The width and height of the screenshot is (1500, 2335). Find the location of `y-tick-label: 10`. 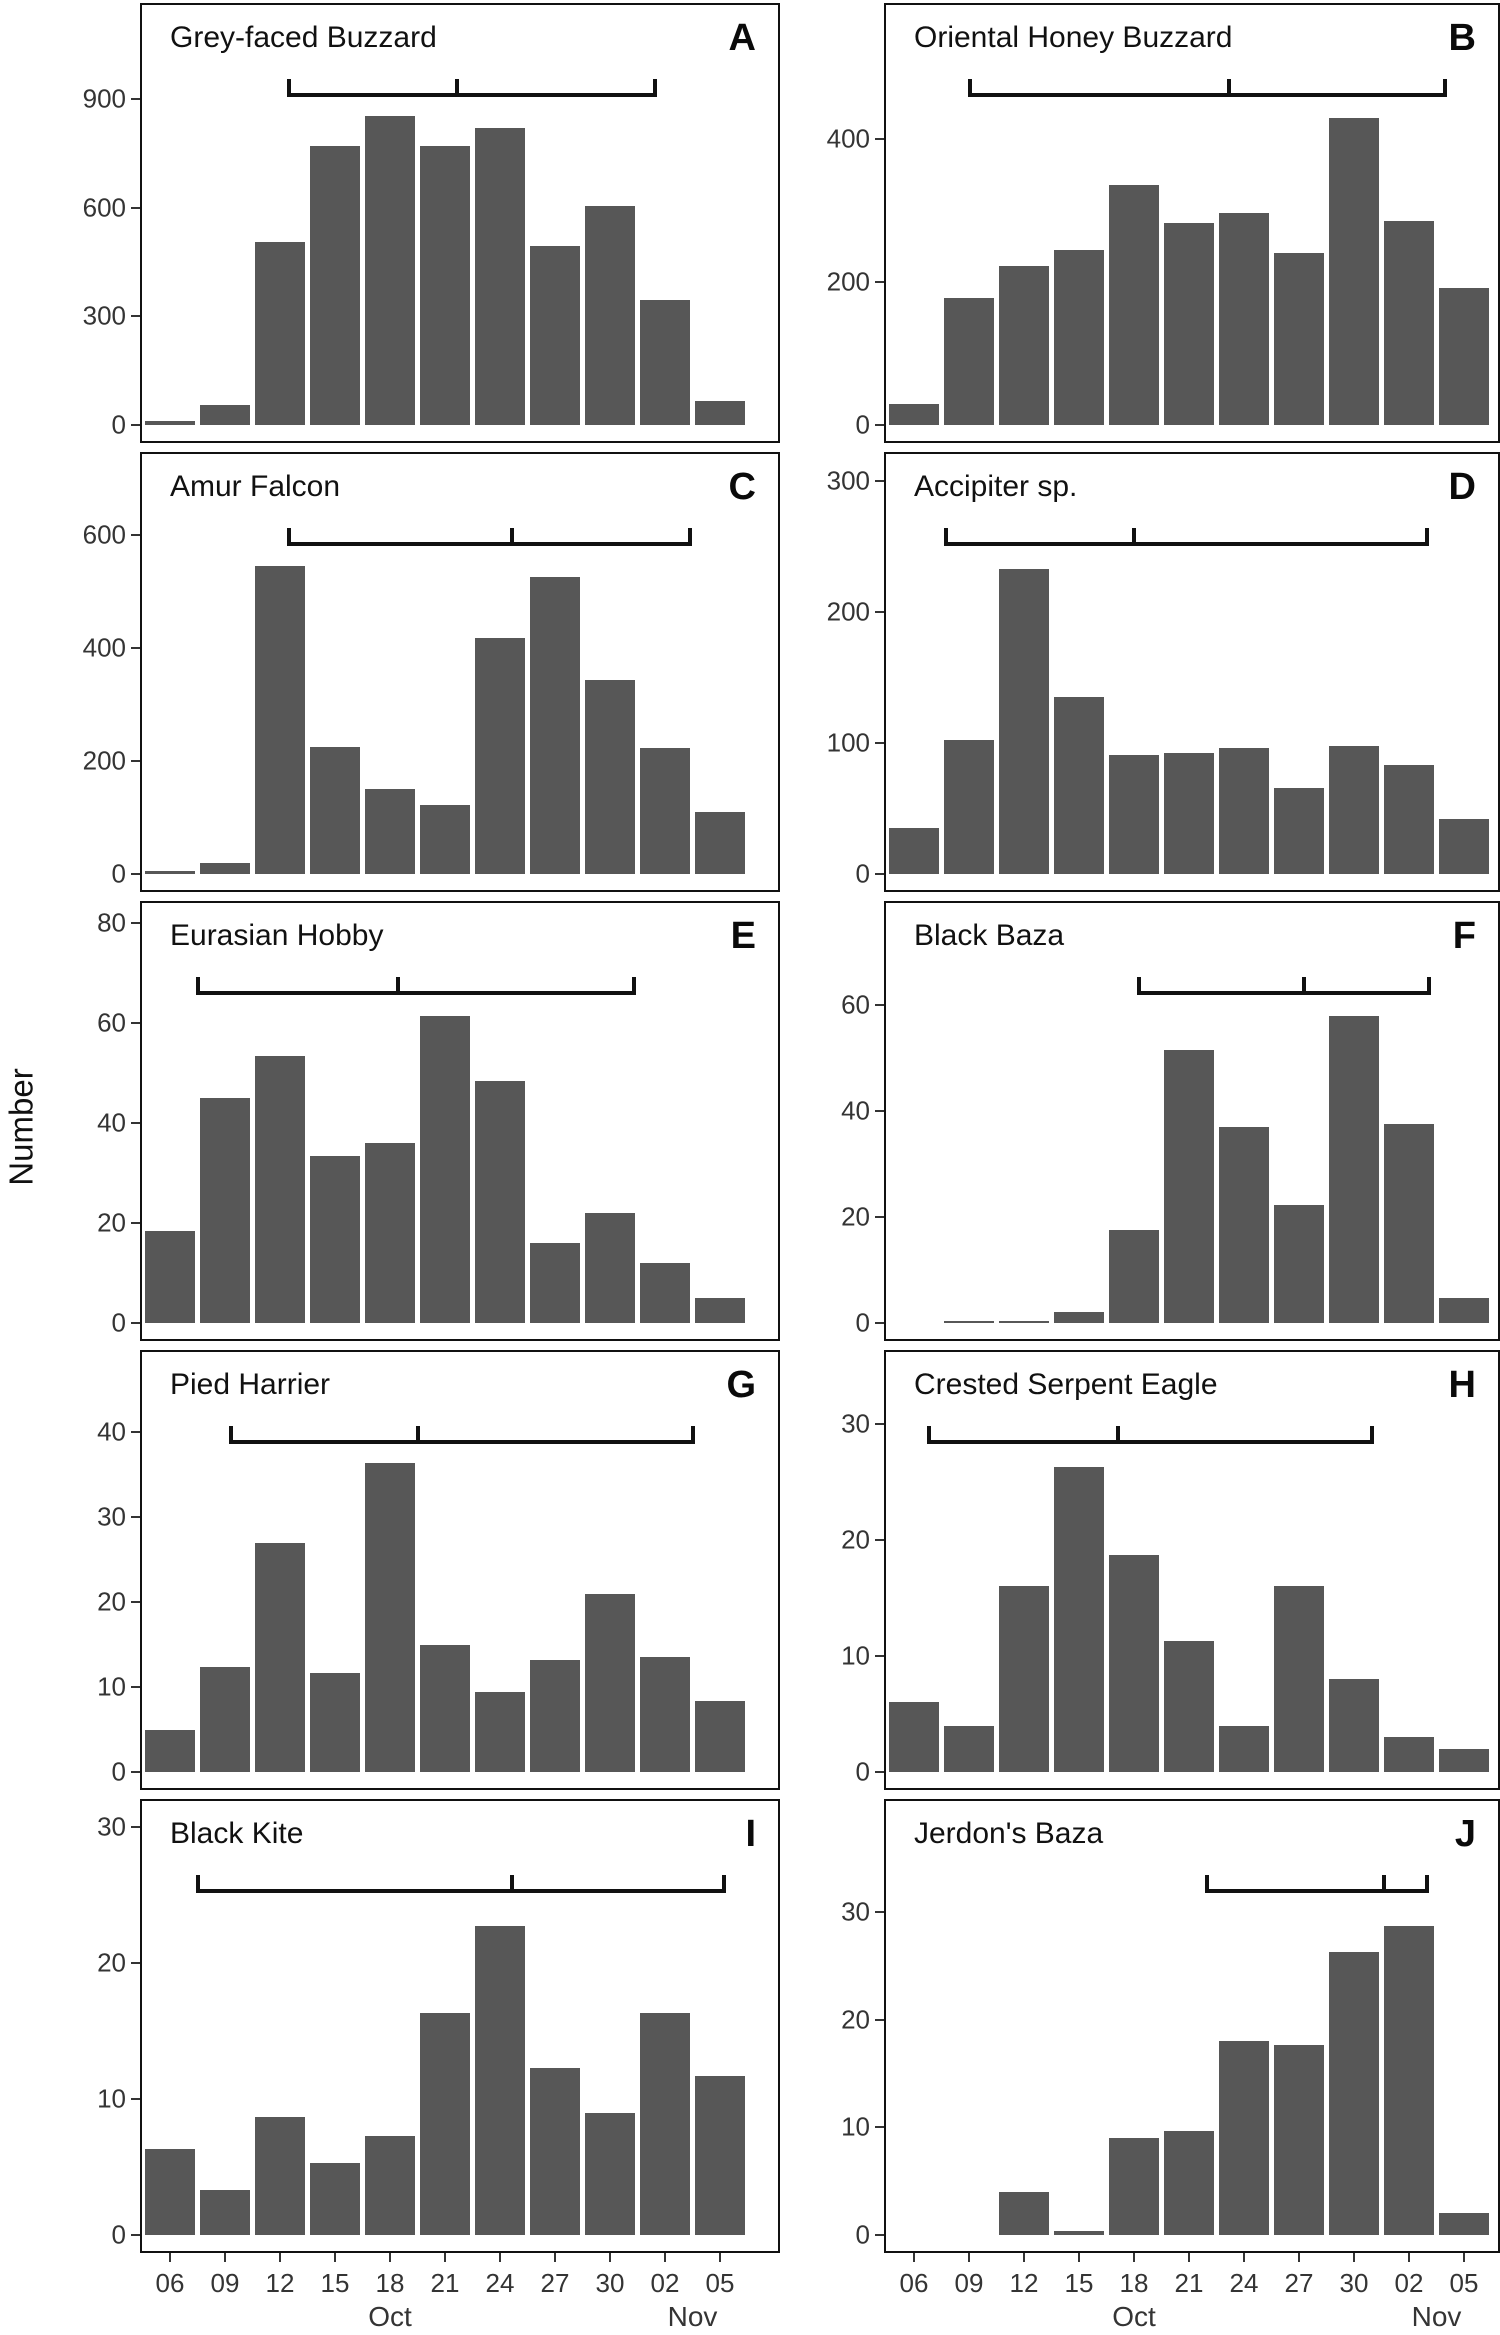

y-tick-label: 10 is located at coordinates (111, 1686).